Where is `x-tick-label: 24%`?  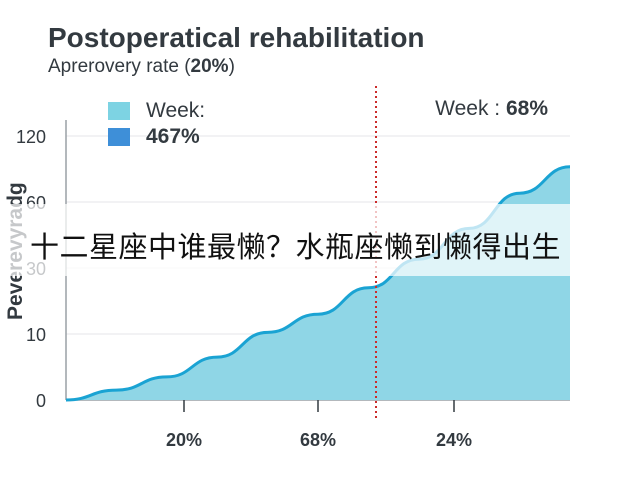
x-tick-label: 24% is located at coordinates (454, 440).